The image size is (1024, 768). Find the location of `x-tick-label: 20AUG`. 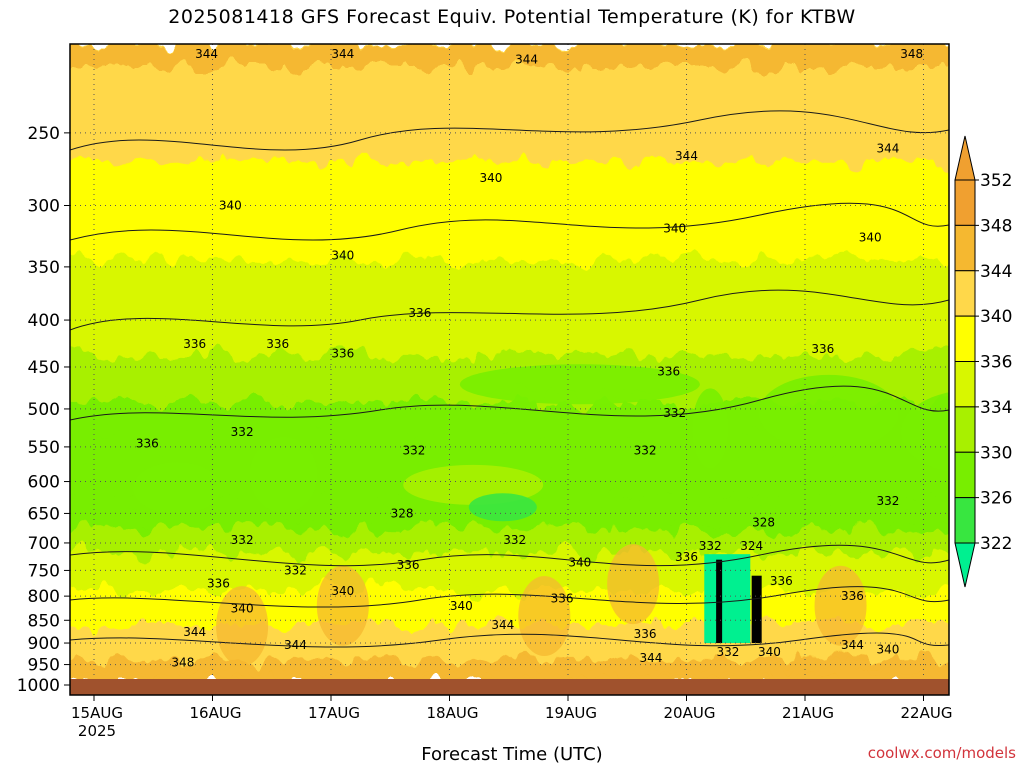

x-tick-label: 20AUG is located at coordinates (690, 713).